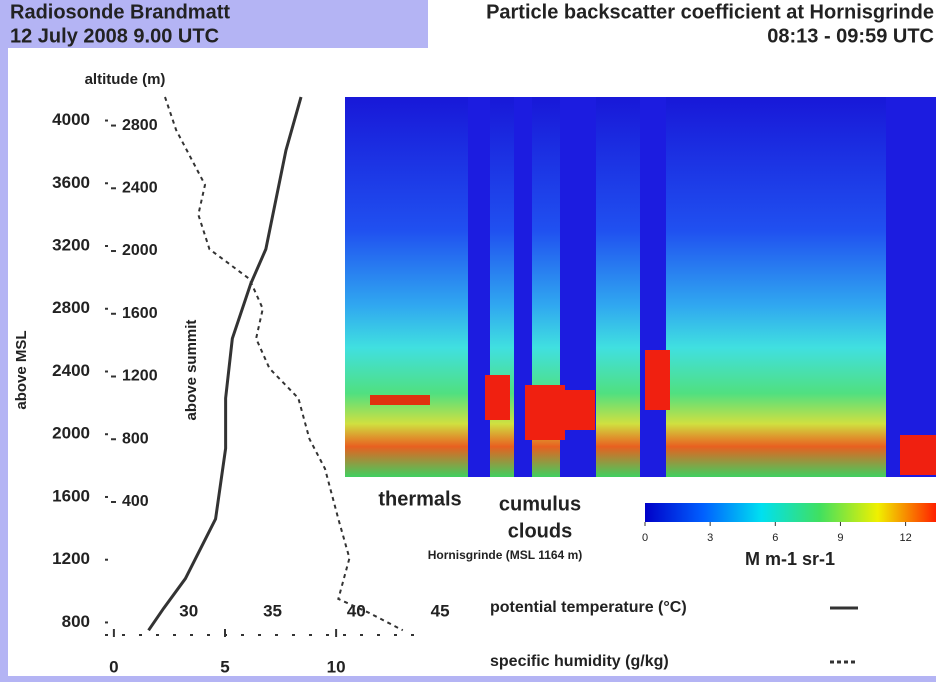 This screenshot has width=936, height=682. What do you see at coordinates (225, 364) in the screenshot?
I see `profile-line` at bounding box center [225, 364].